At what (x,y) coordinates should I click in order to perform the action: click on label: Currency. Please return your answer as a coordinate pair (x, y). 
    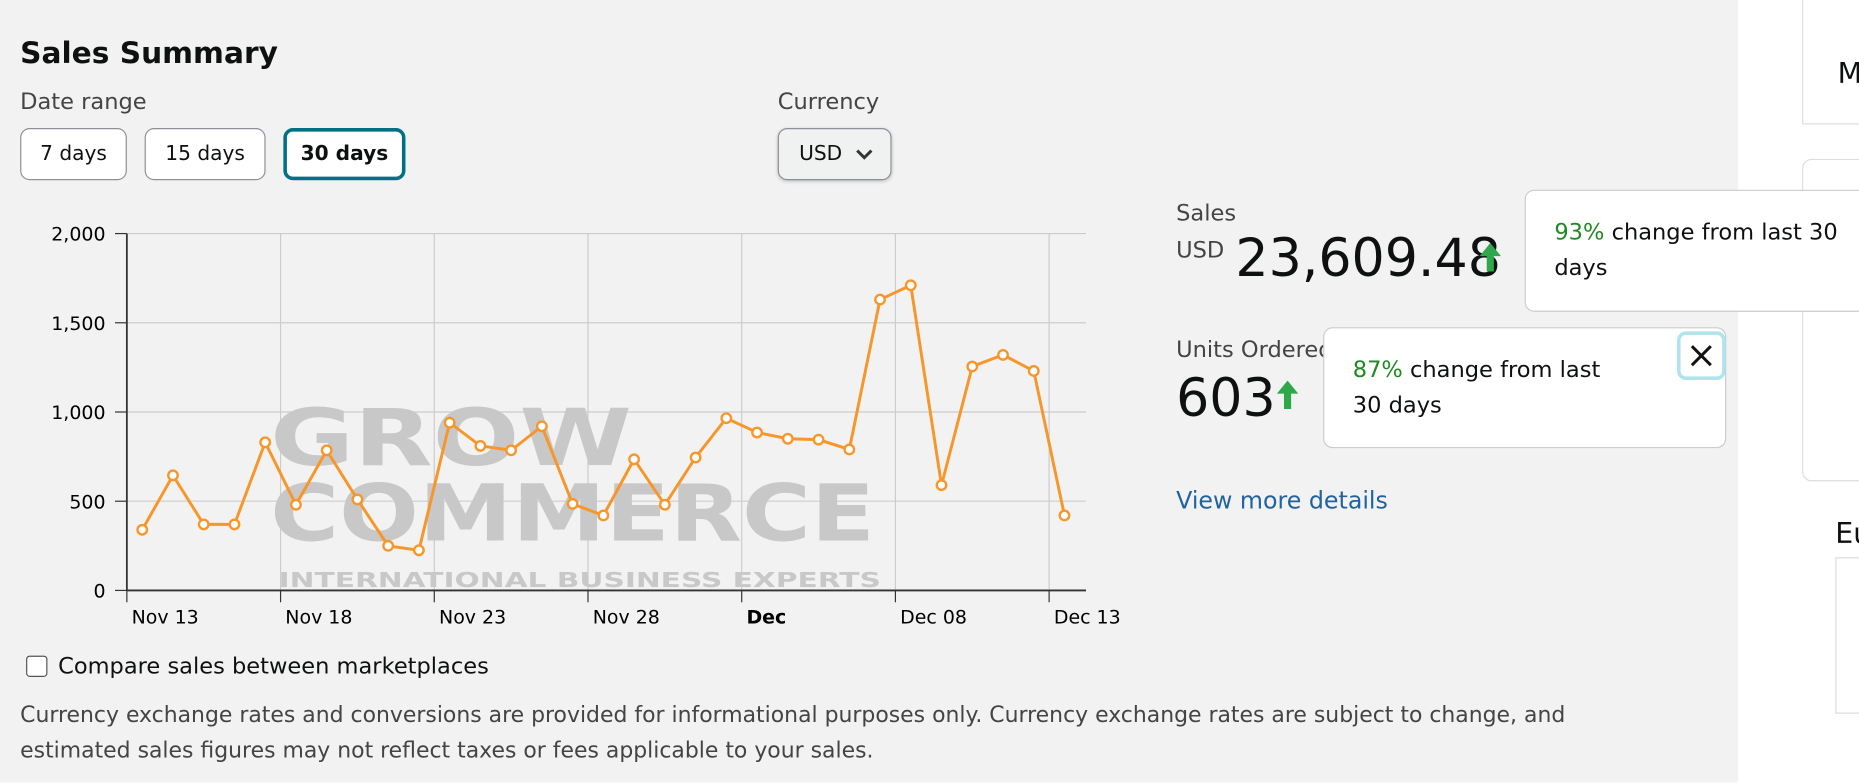
    Looking at the image, I should click on (828, 102).